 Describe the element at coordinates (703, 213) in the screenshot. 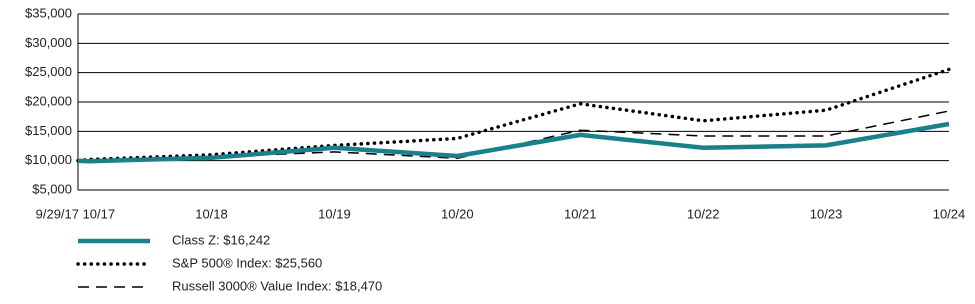

I see `x-tick-label: 10/22` at that location.